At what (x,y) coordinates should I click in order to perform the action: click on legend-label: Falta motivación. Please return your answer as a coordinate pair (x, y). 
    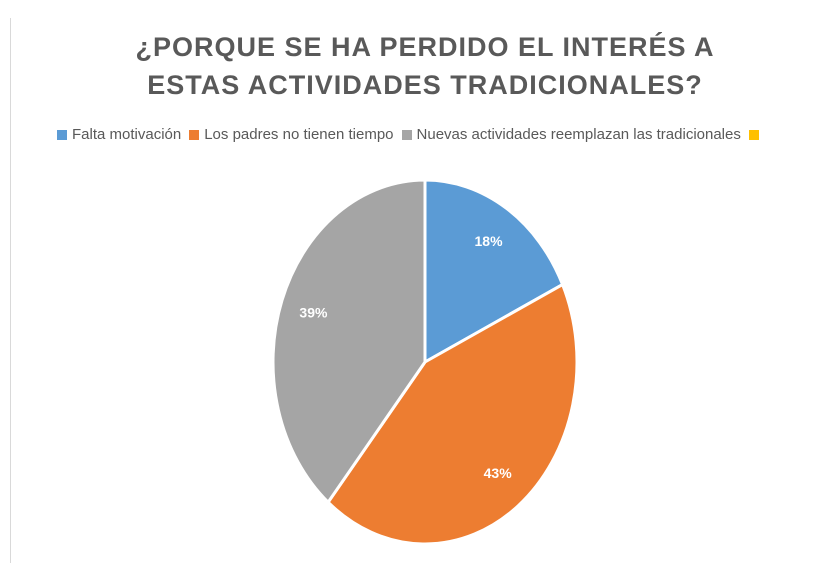
    Looking at the image, I should click on (127, 134).